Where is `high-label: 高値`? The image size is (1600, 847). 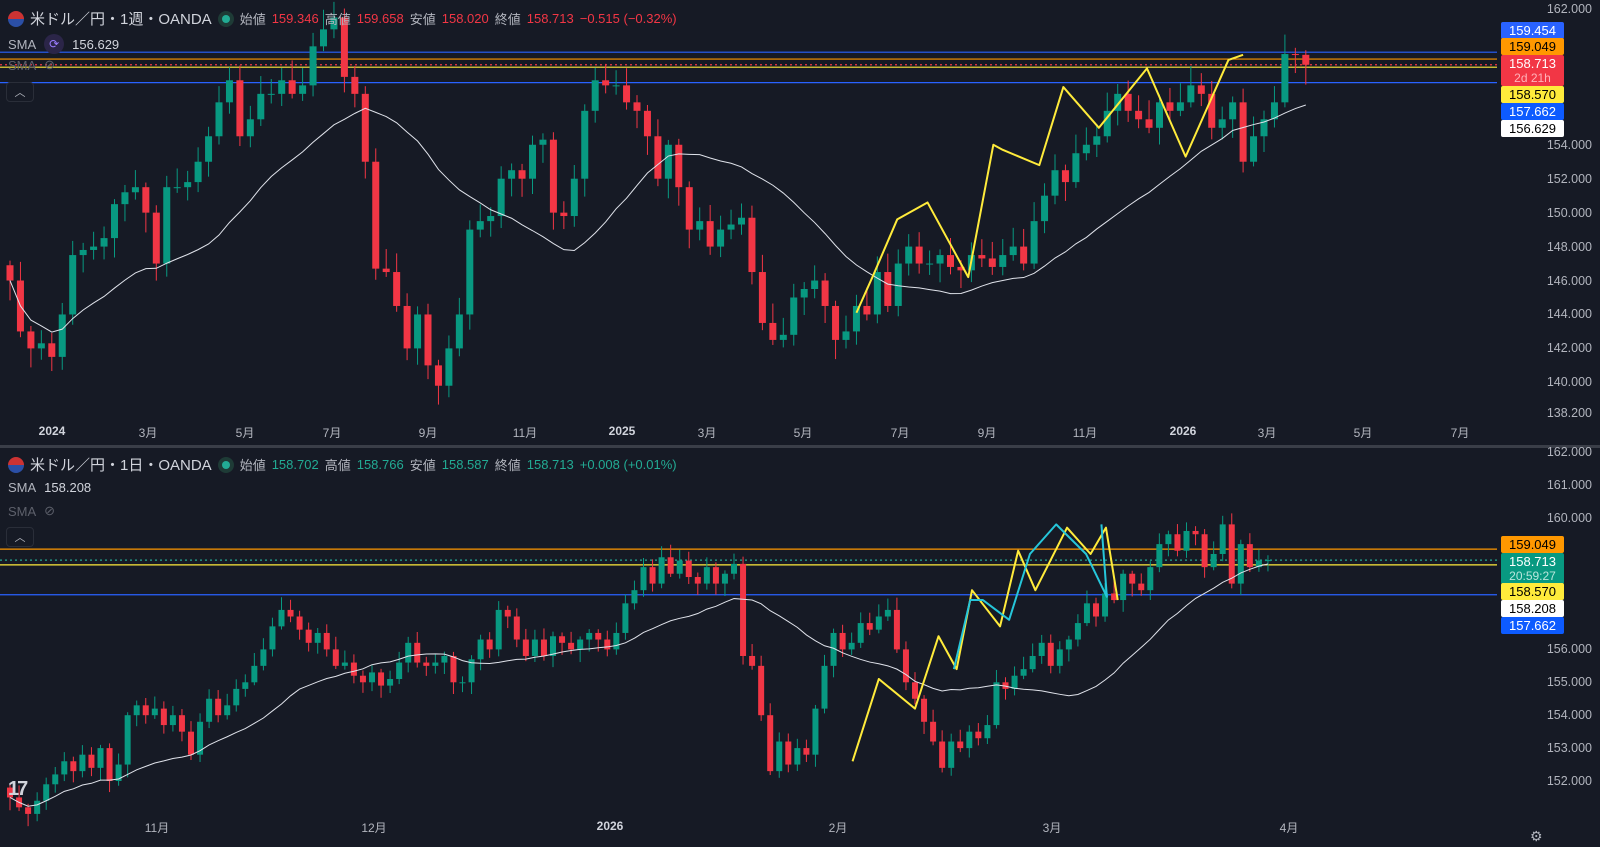
high-label: 高値 is located at coordinates (337, 19).